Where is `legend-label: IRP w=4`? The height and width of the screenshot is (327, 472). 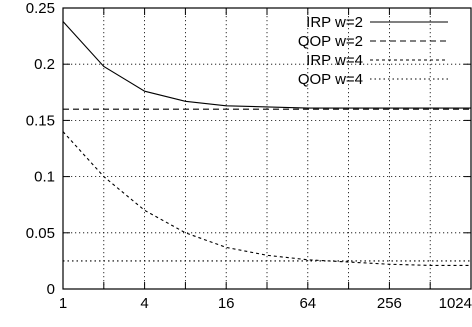
legend-label: IRP w=4 is located at coordinates (334, 60).